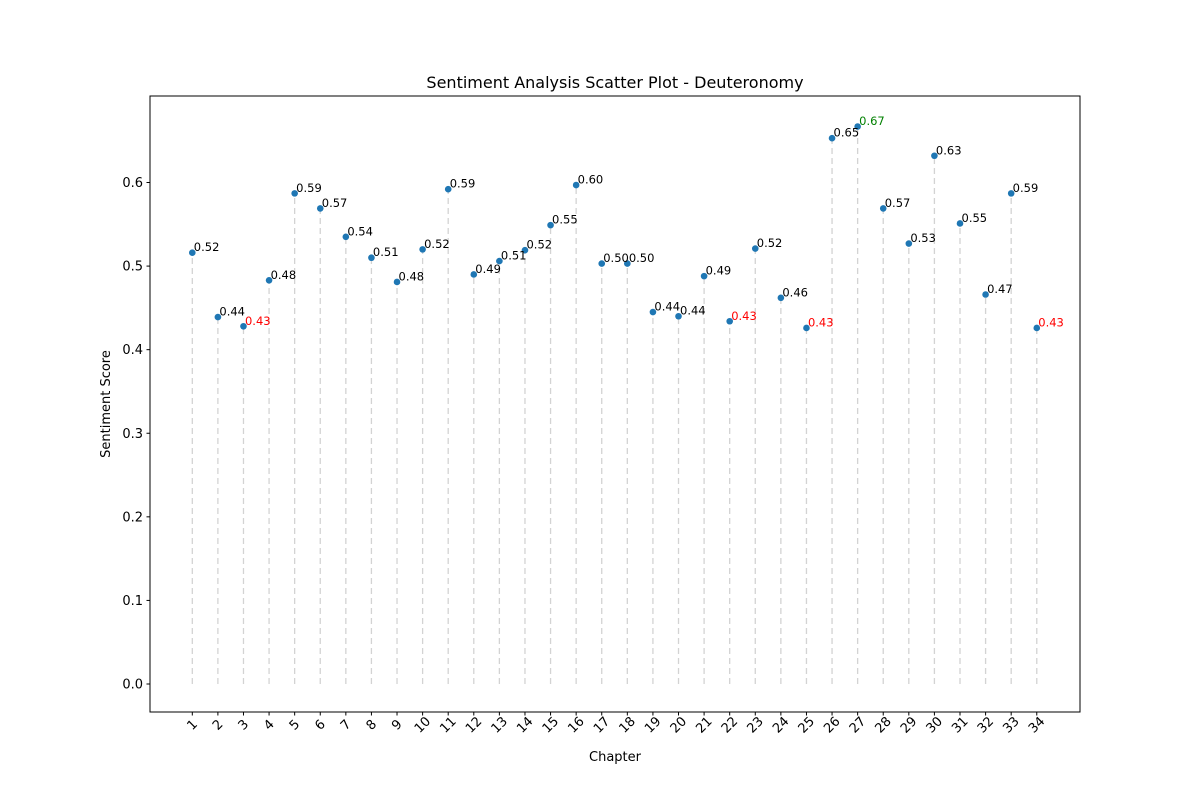 The image size is (1200, 800). Describe the element at coordinates (795, 292) in the screenshot. I see `data-label: 0.46` at that location.